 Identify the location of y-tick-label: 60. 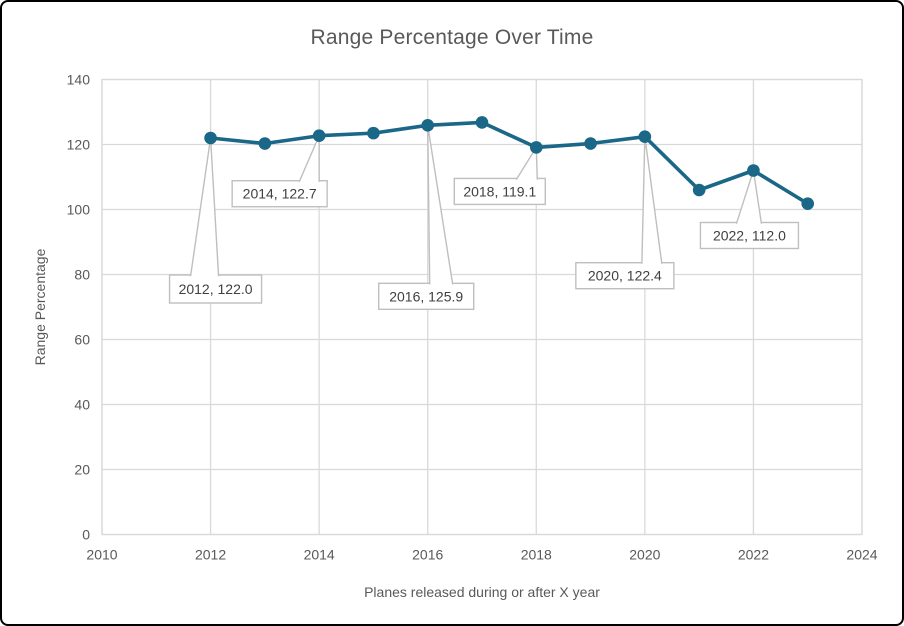
(82, 340).